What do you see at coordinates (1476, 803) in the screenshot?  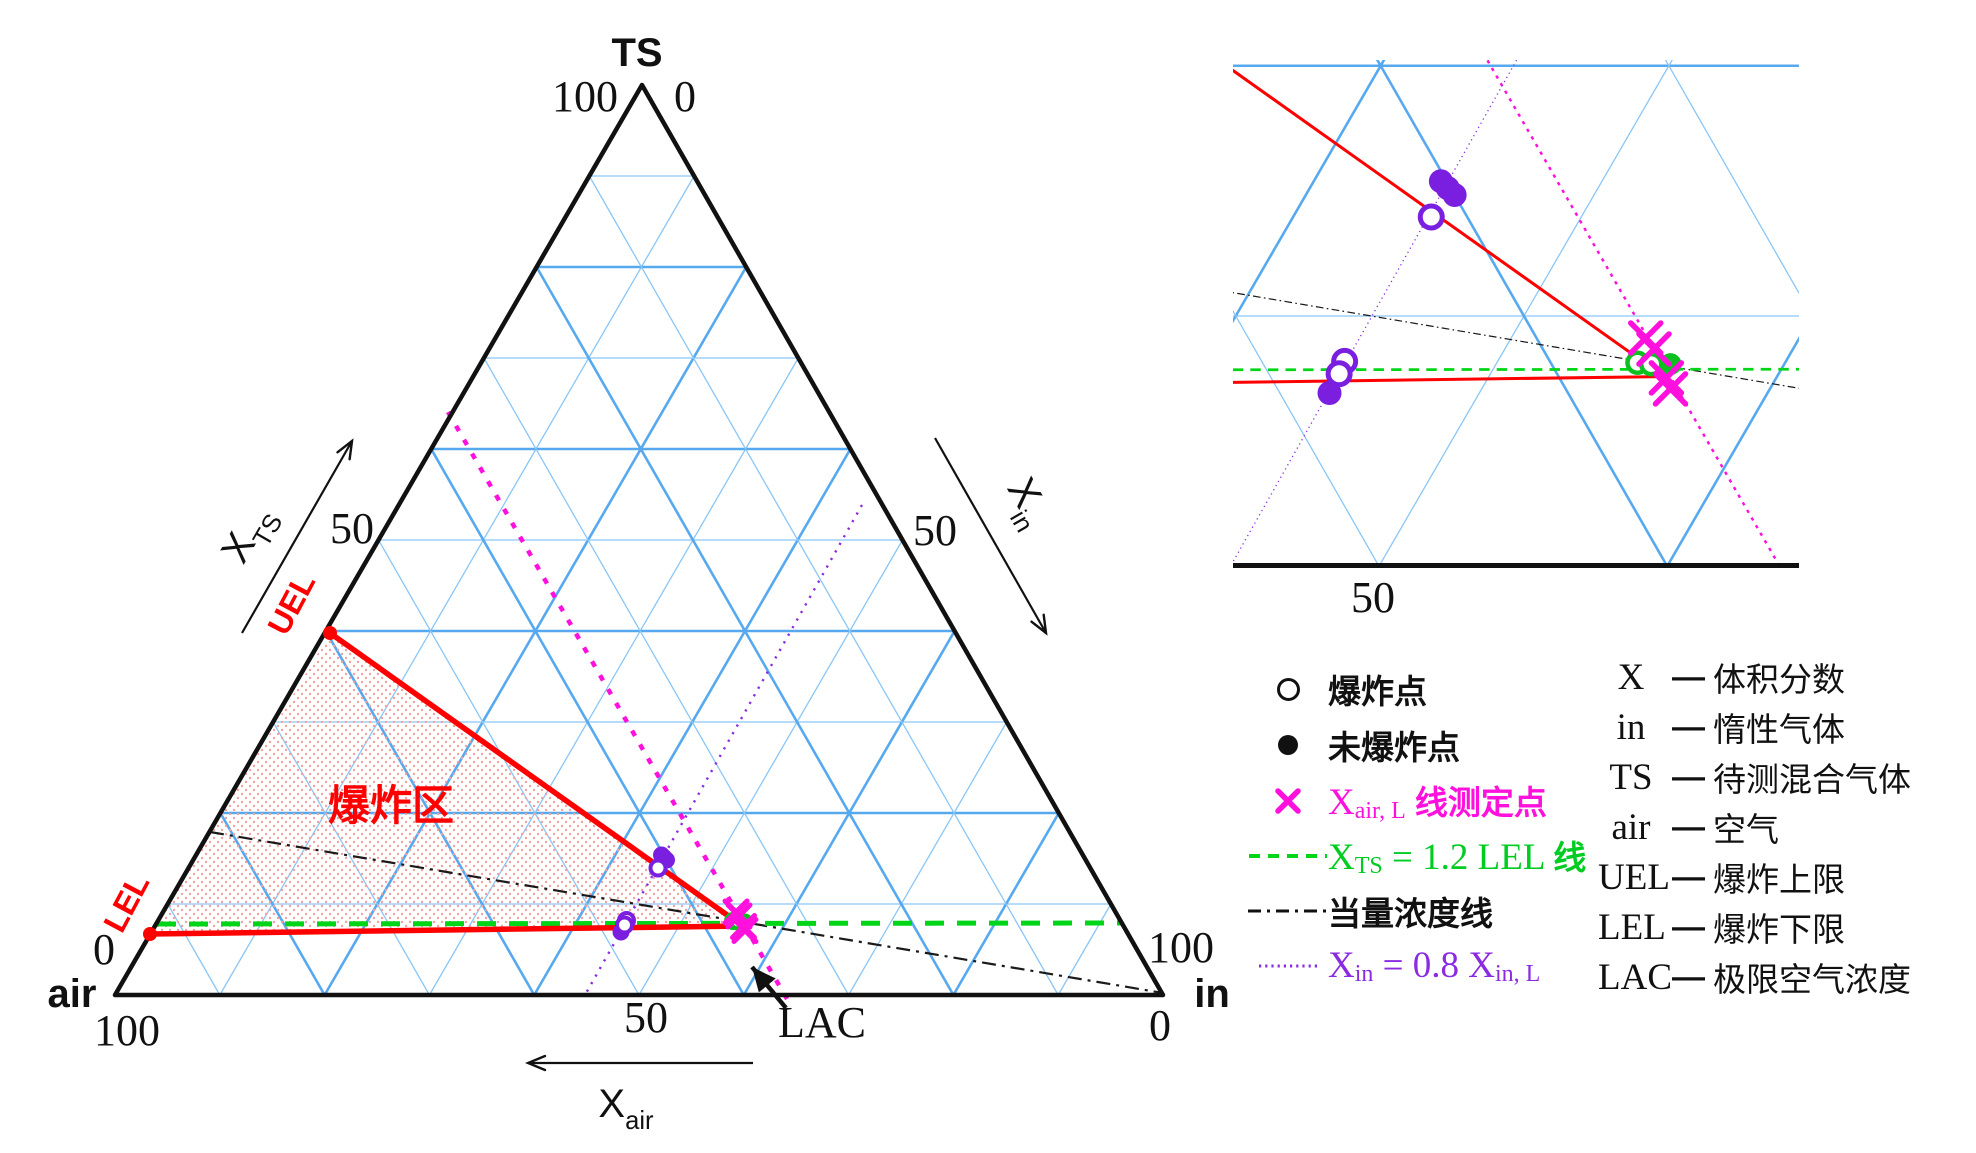 I see `legend-label-segment: 线测定点` at bounding box center [1476, 803].